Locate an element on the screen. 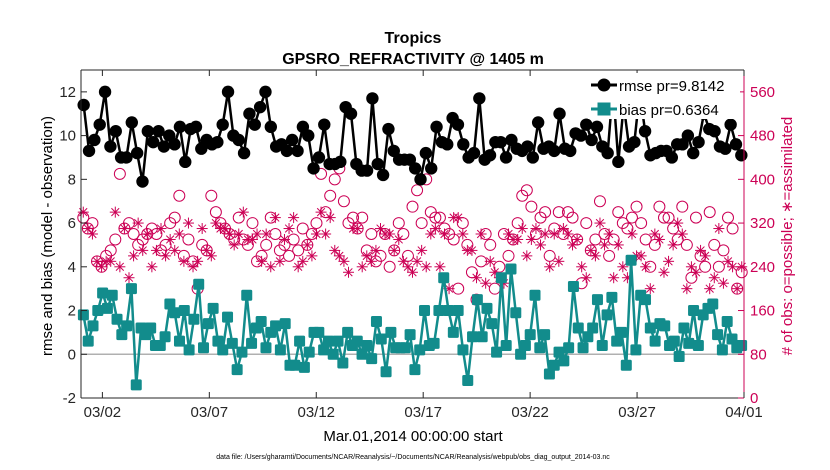 Image resolution: width=830 pixels, height=470 pixels. y-right-tick-label: 0 is located at coordinates (754, 398).